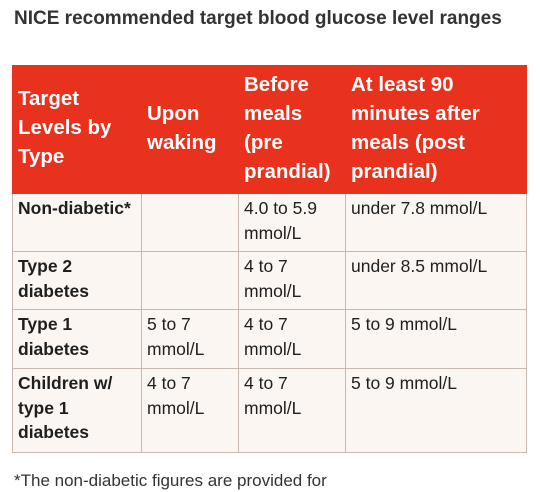 The width and height of the screenshot is (540, 492). I want to click on cell-after-meals: under 8.5 mmol/L, so click(436, 280).